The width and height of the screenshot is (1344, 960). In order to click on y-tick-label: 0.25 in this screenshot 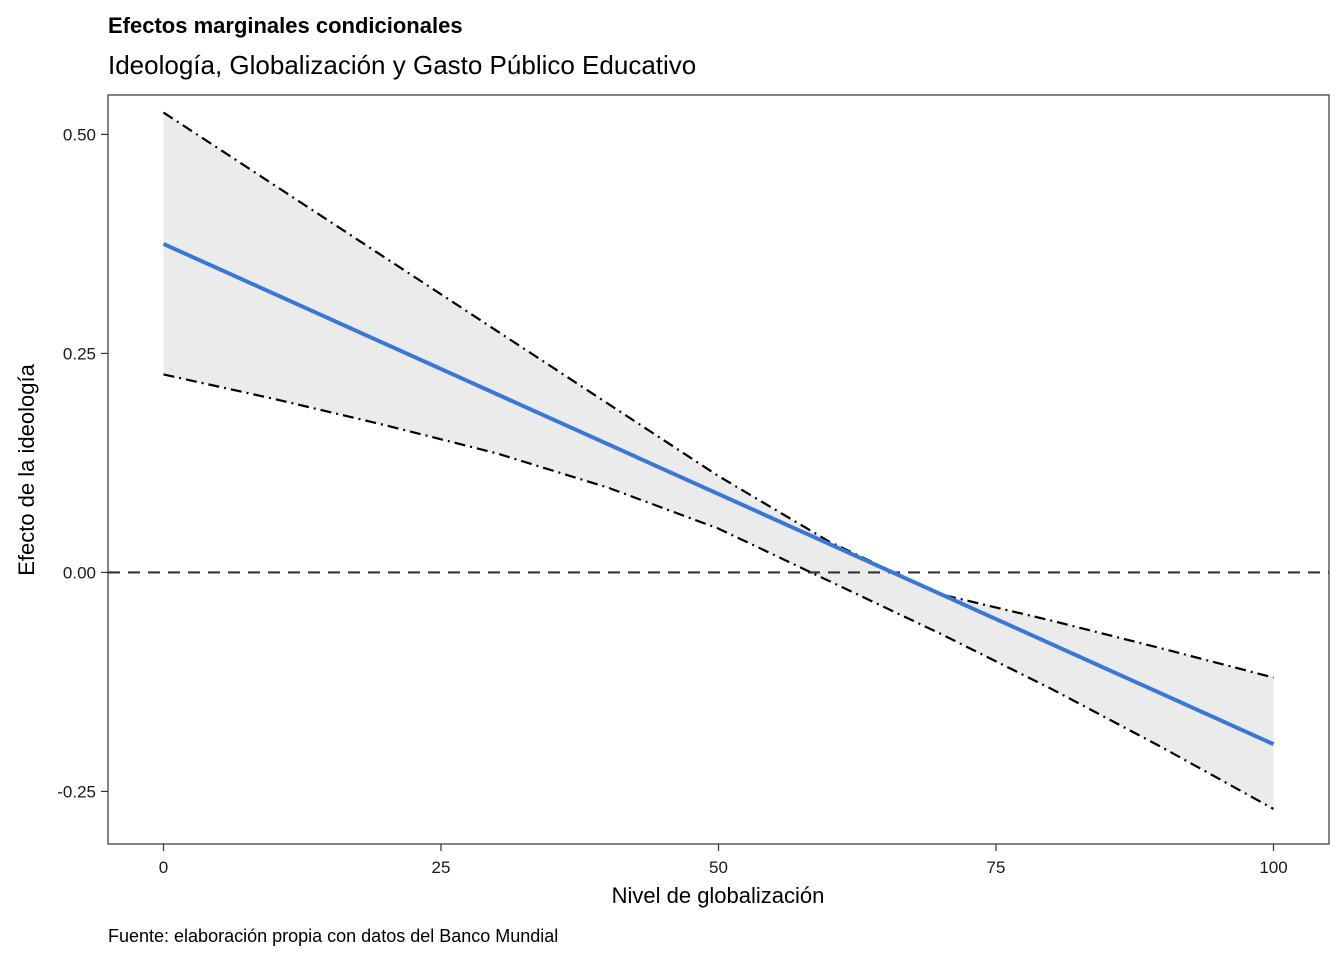, I will do `click(79, 353)`.